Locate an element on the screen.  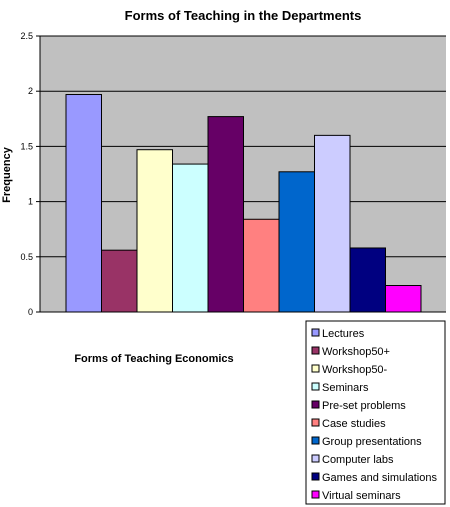
y-axis-title: Frequency is located at coordinates (7, 174).